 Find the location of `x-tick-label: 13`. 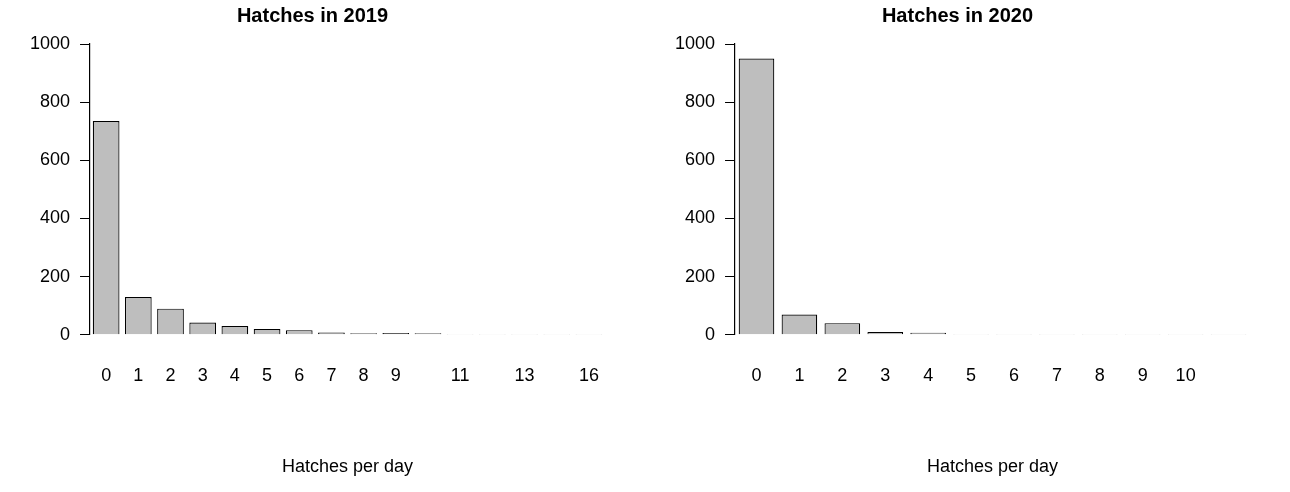

x-tick-label: 13 is located at coordinates (524, 374).